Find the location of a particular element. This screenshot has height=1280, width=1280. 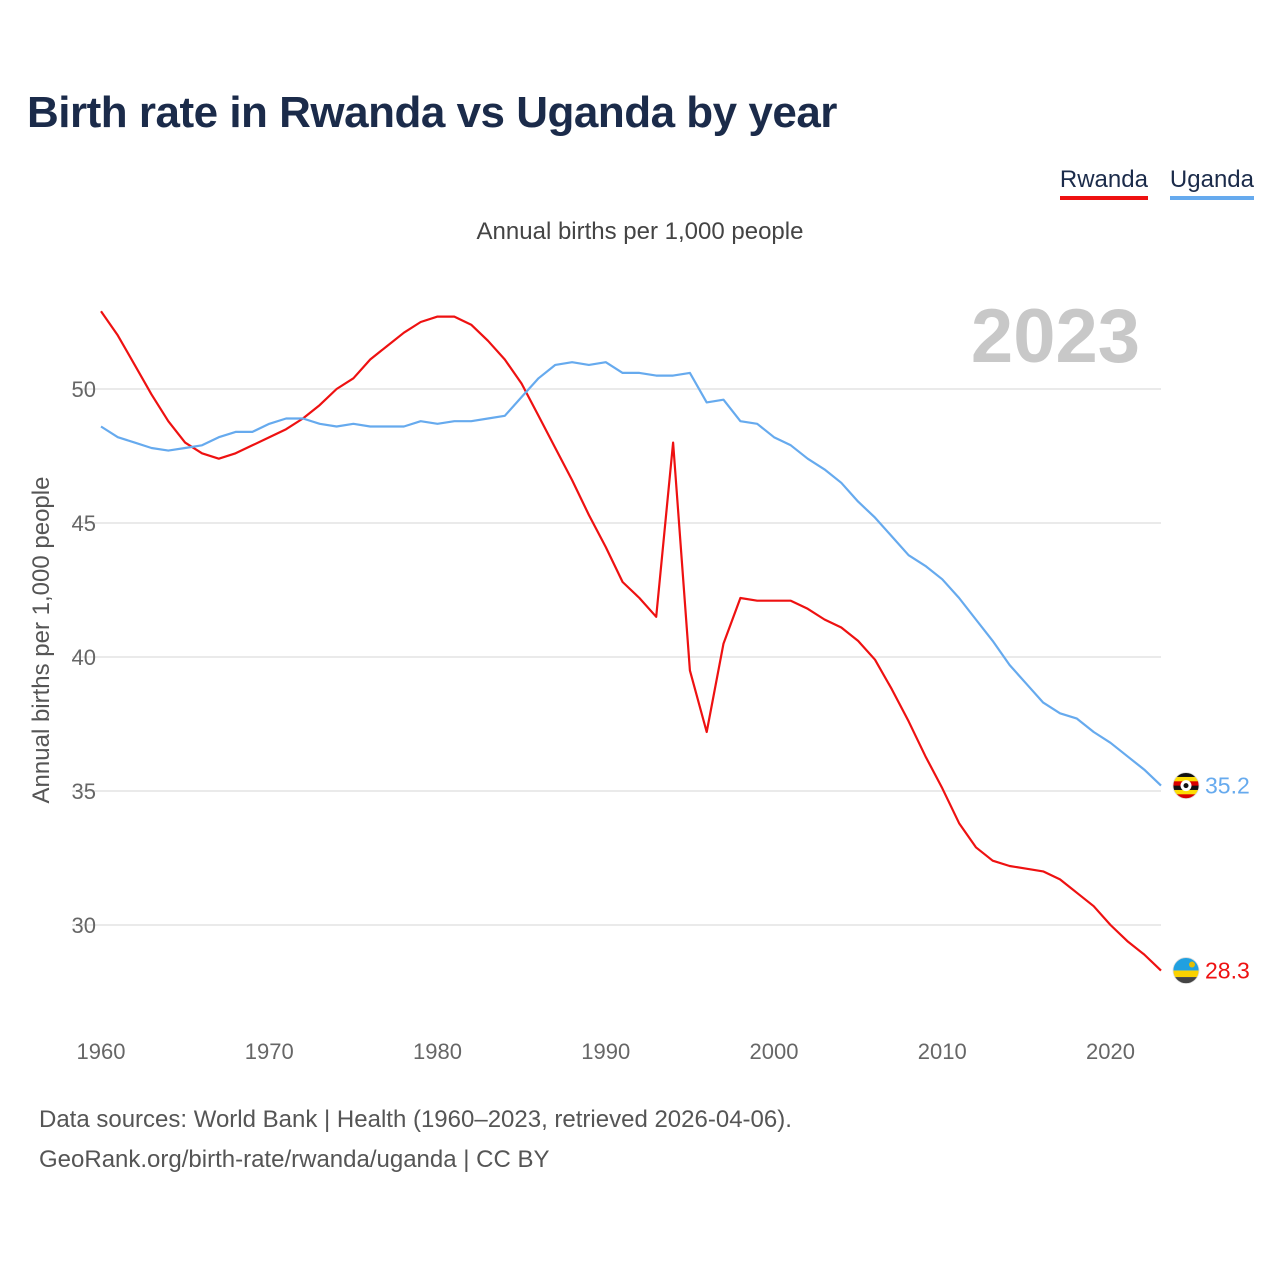

y-tick-label: 40 is located at coordinates (84, 657).